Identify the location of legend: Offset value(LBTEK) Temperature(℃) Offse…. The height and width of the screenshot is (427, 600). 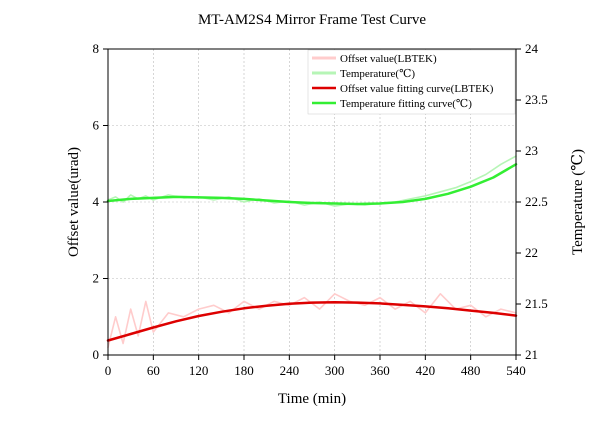
(411, 82).